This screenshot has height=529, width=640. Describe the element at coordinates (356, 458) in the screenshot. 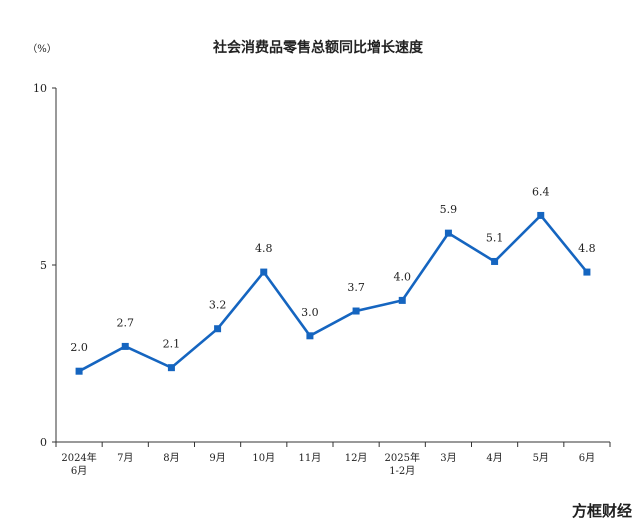

I see `x-tick-label: 12月` at that location.